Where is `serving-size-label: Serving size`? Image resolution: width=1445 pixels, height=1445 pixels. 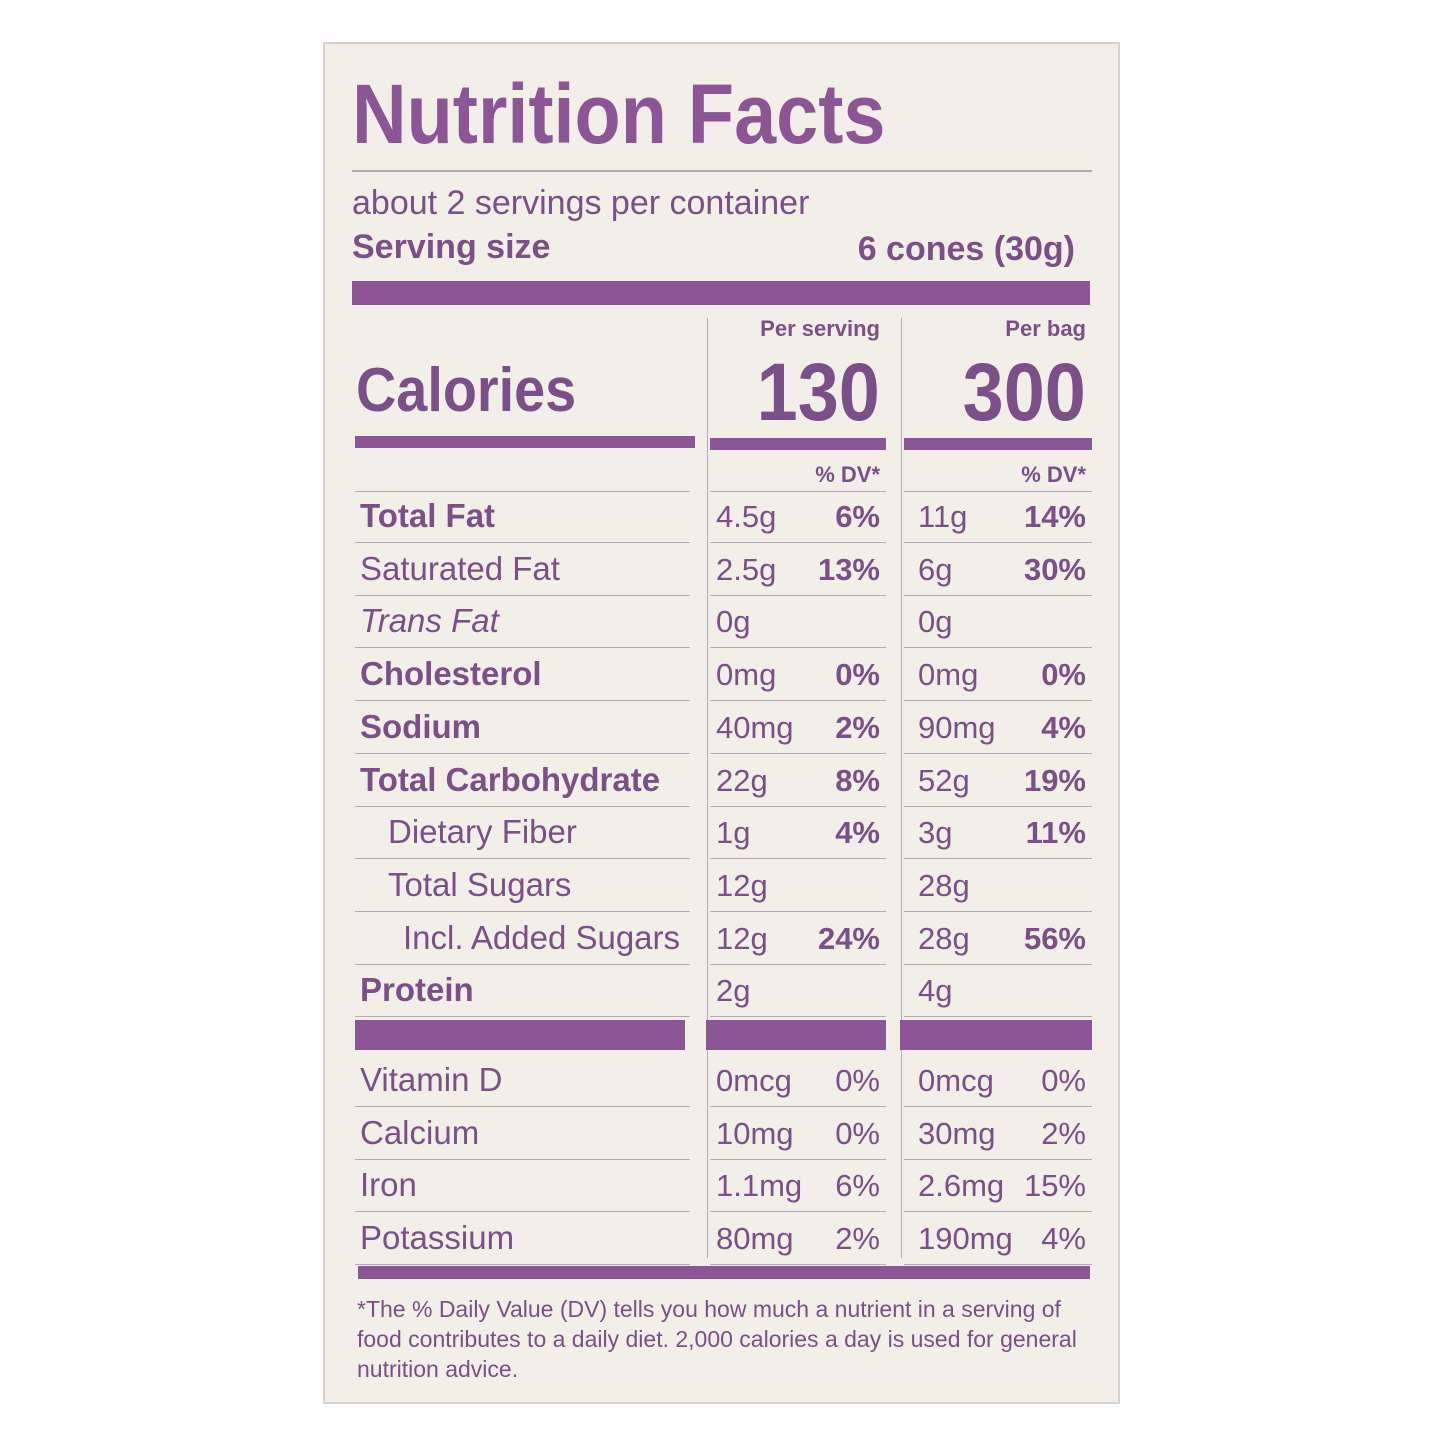 serving-size-label: Serving size is located at coordinates (451, 247).